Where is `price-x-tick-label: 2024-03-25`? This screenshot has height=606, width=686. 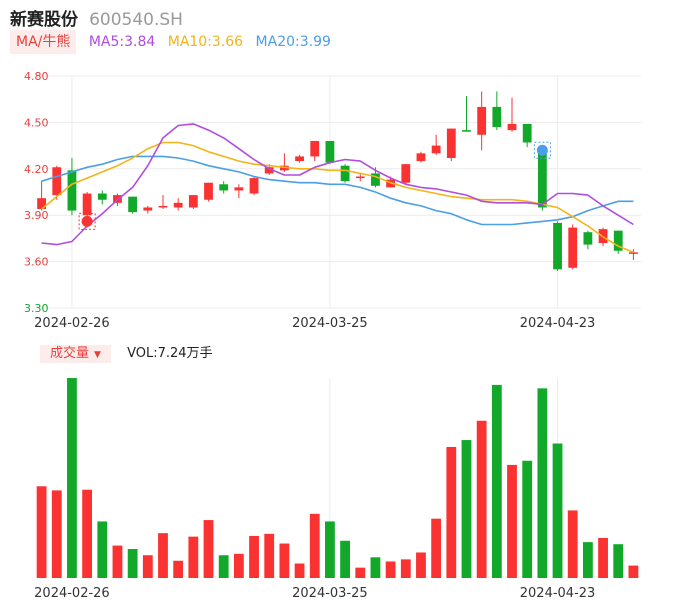
price-x-tick-label: 2024-03-25 is located at coordinates (330, 323).